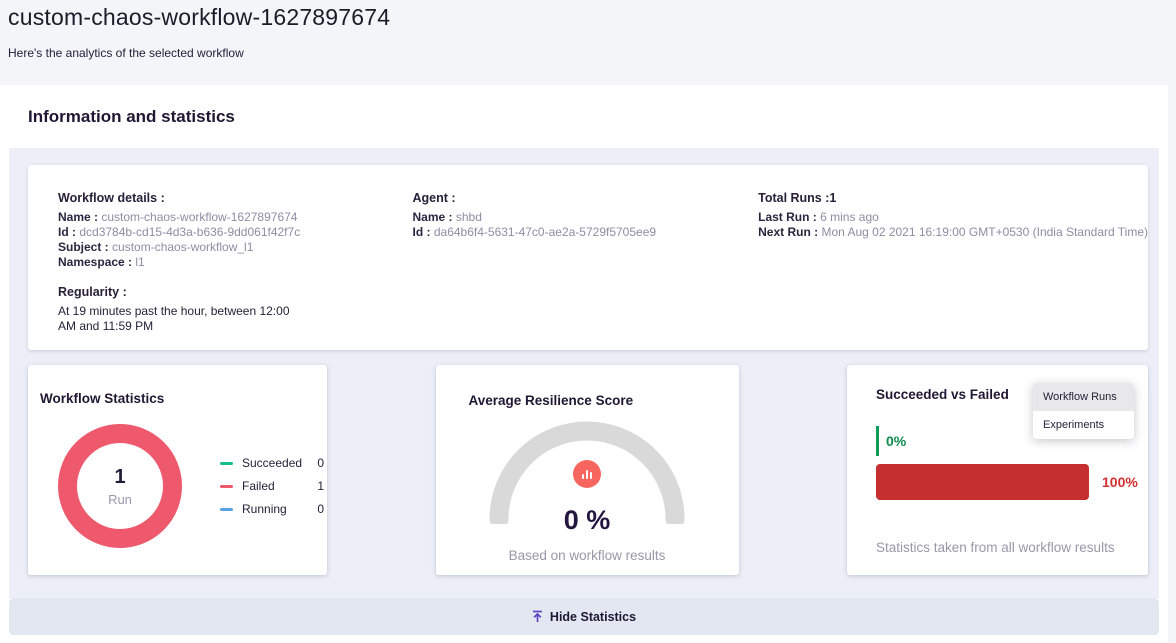 This screenshot has width=1176, height=643. Describe the element at coordinates (111, 198) in the screenshot. I see `workflow-details-heading: Workflow details :` at that location.